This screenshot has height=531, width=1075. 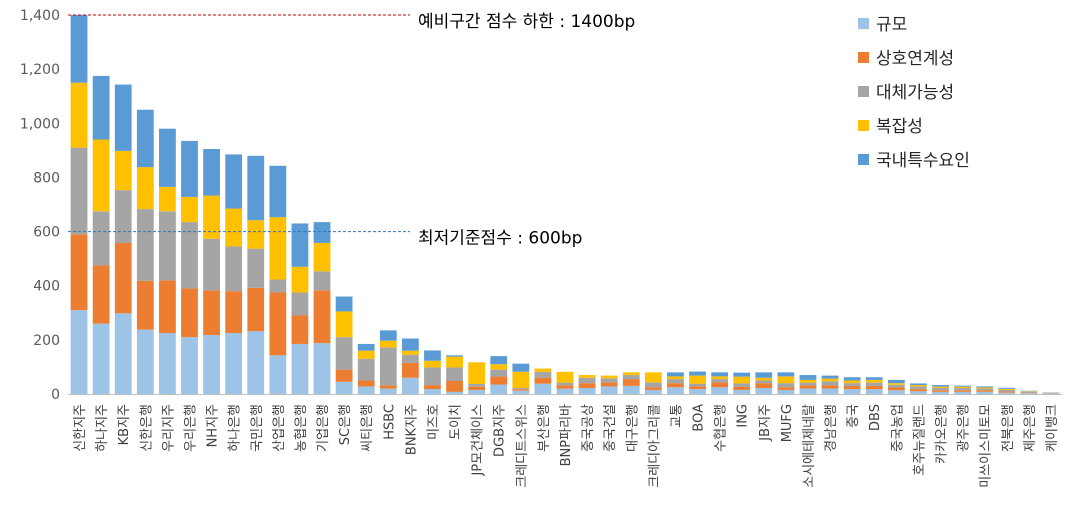 I want to click on x-tick-label: KB지주, so click(x=124, y=424).